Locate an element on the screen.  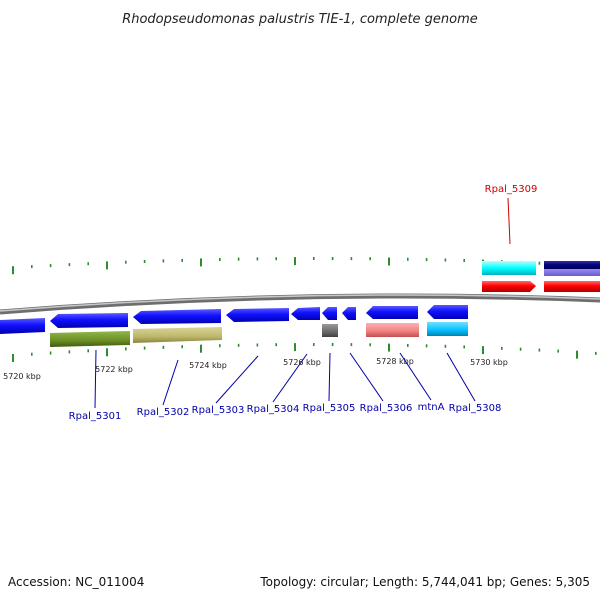
reverse-strand-cds is located at coordinates (234, 319).